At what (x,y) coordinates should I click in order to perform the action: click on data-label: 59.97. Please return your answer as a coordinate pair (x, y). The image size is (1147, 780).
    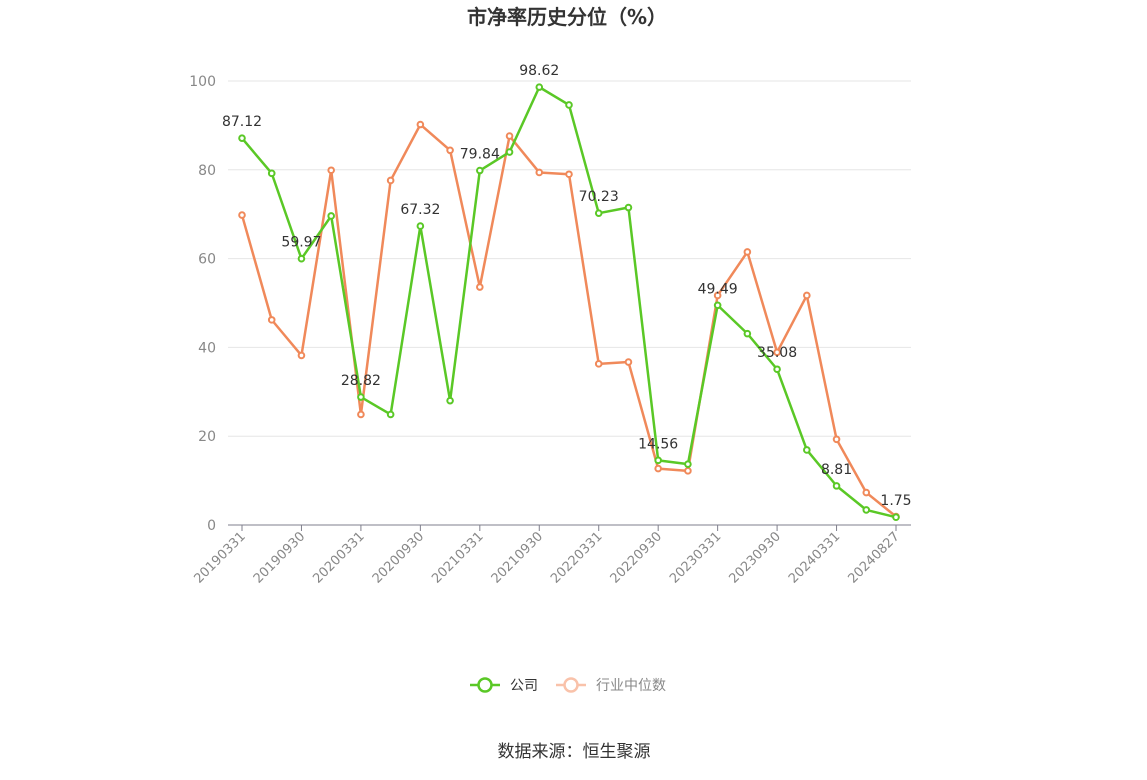
    Looking at the image, I should click on (301, 243).